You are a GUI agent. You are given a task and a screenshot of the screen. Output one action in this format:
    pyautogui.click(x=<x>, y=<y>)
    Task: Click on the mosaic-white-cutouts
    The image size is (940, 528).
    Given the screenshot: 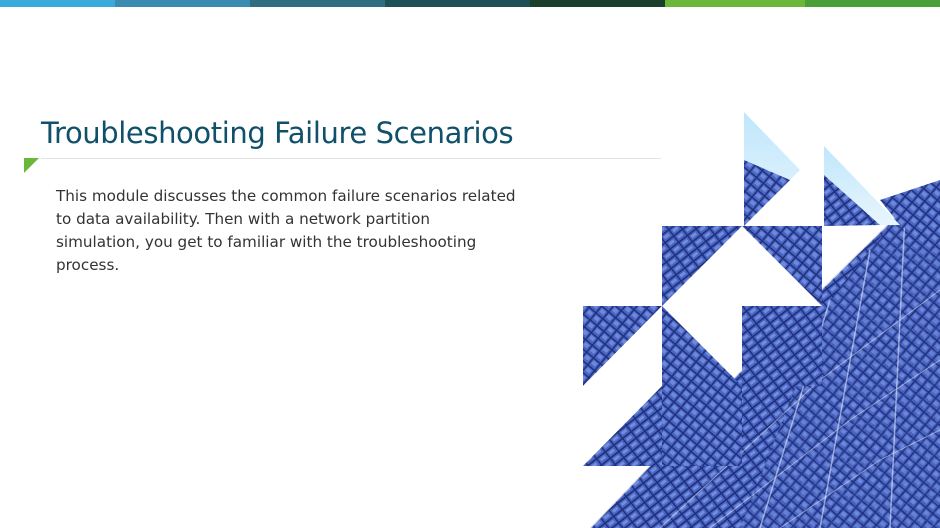 What is the action you would take?
    pyautogui.click(x=622, y=346)
    